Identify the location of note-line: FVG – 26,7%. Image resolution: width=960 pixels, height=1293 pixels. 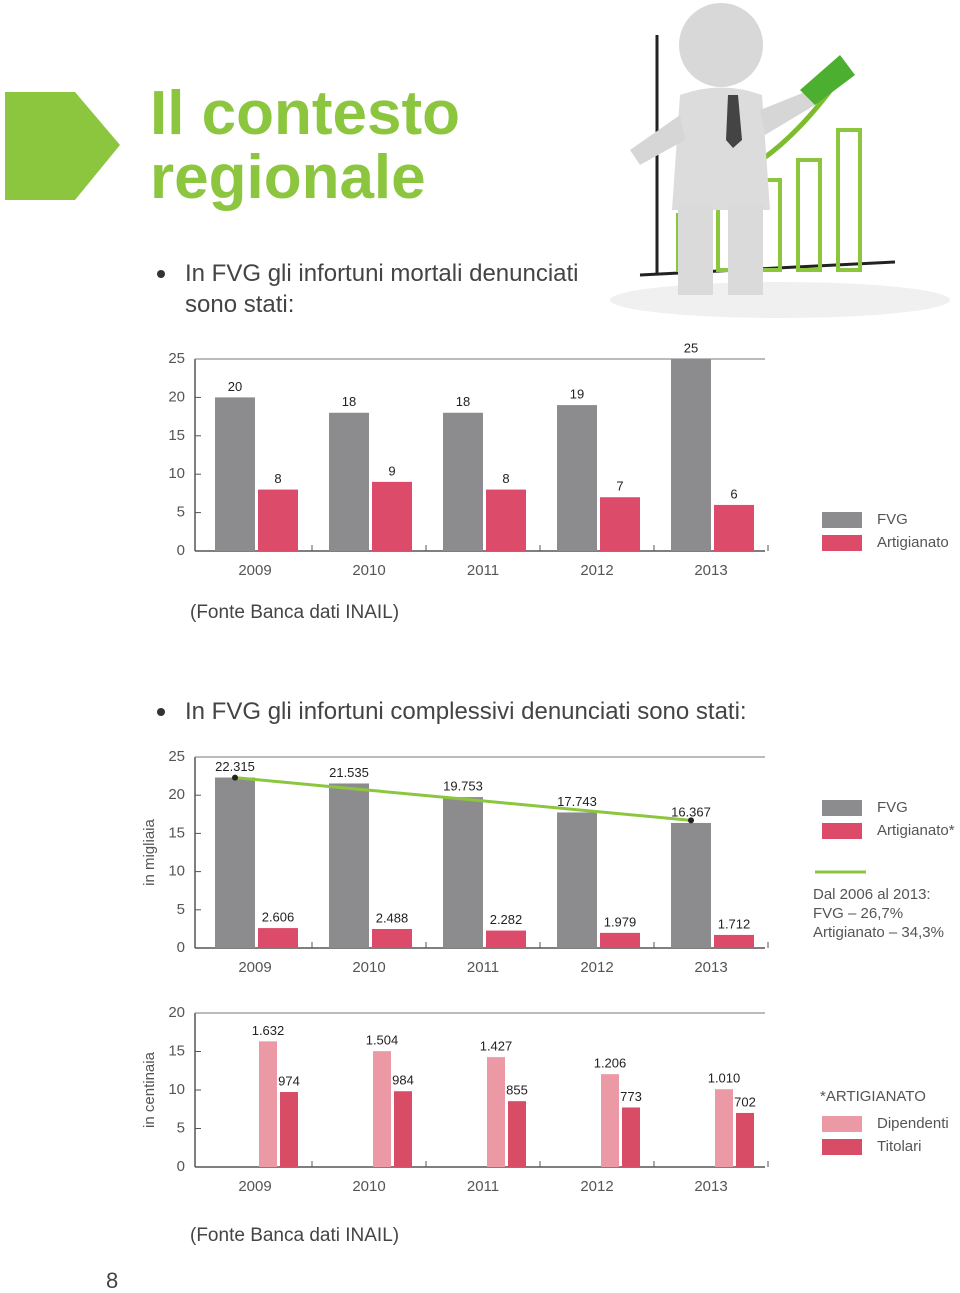
(858, 913).